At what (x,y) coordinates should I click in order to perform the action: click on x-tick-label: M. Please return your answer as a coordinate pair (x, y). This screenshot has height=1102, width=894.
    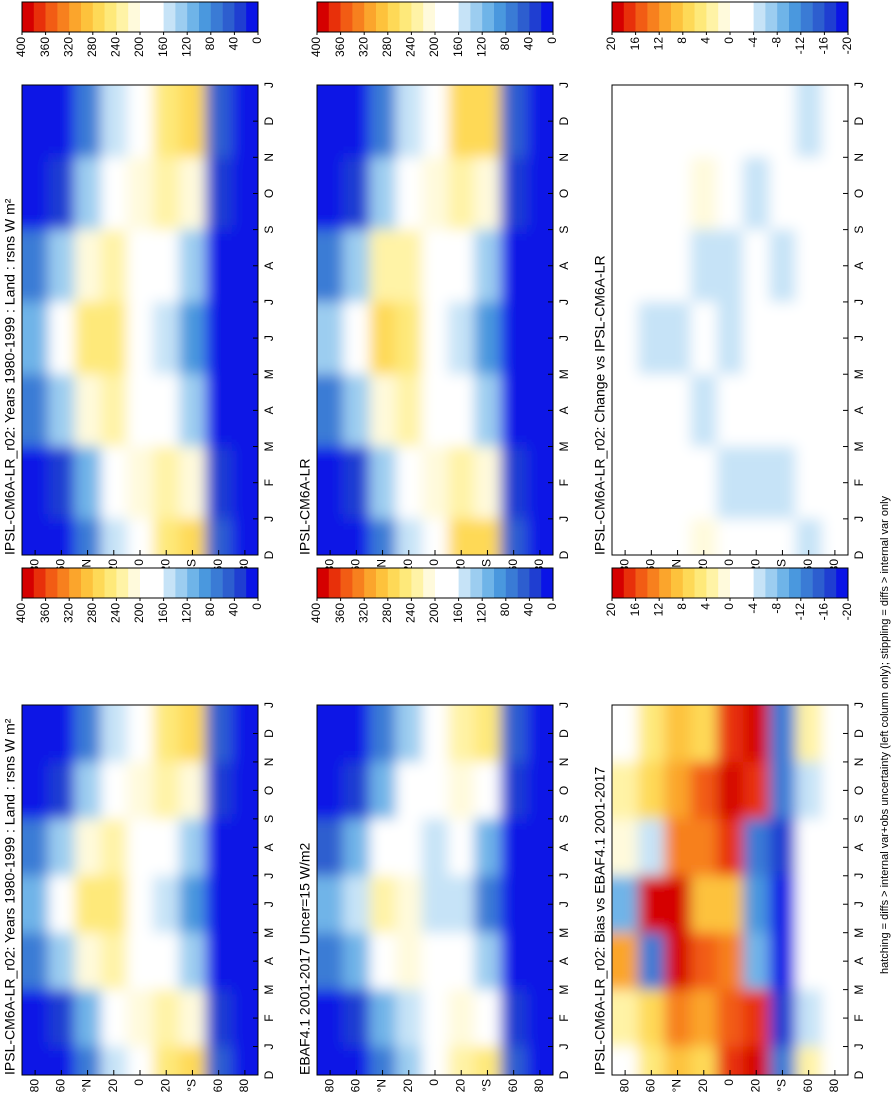
    Looking at the image, I should click on (859, 447).